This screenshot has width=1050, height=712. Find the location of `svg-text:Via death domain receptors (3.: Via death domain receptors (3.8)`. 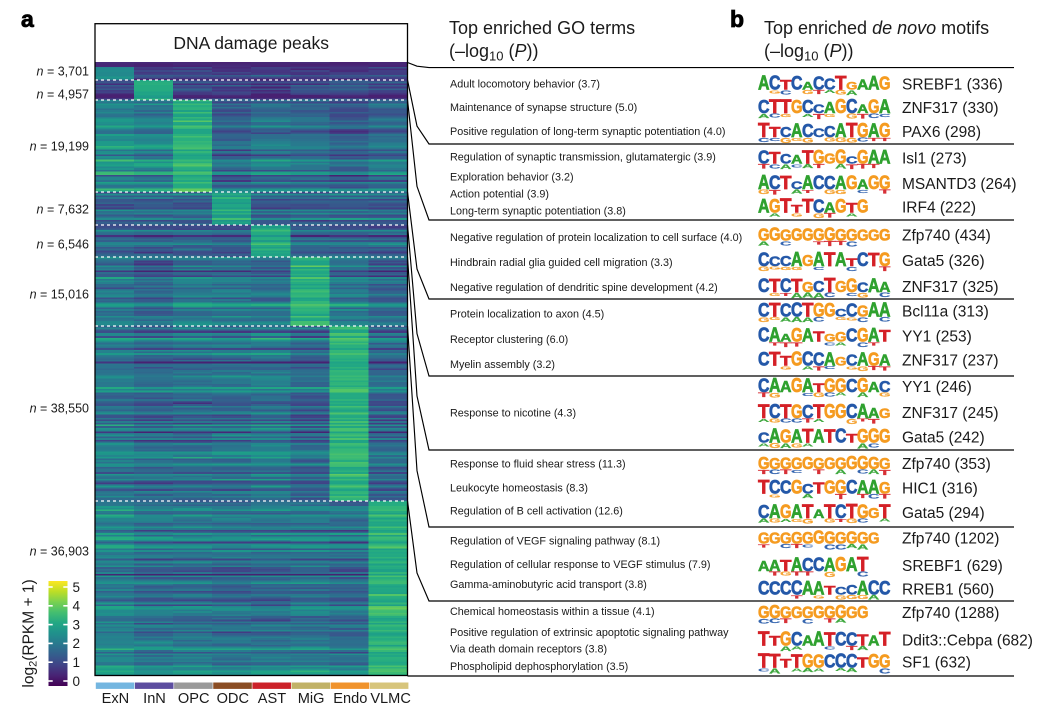

svg-text:Via death domain receptors (3.: Via death domain receptors (3.8) is located at coordinates (528, 650).